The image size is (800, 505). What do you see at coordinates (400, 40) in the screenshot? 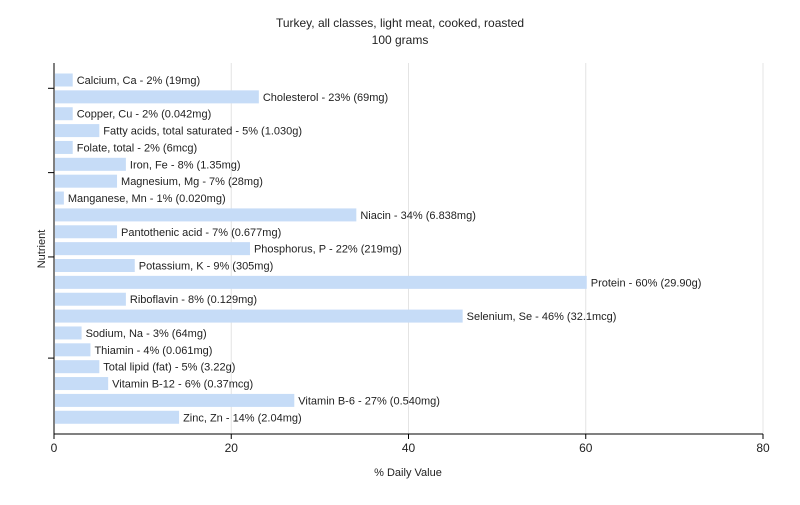
I see `chart-subtitle: 100 grams` at bounding box center [400, 40].